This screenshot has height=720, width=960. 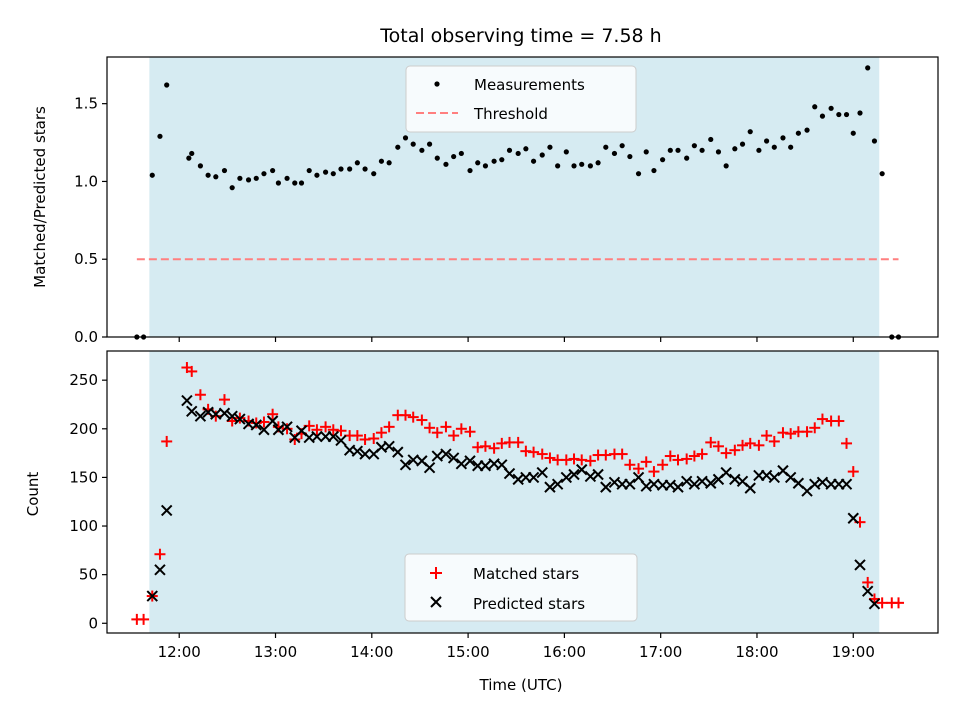 I want to click on bottom-y-tick-label: 250, so click(x=83, y=380).